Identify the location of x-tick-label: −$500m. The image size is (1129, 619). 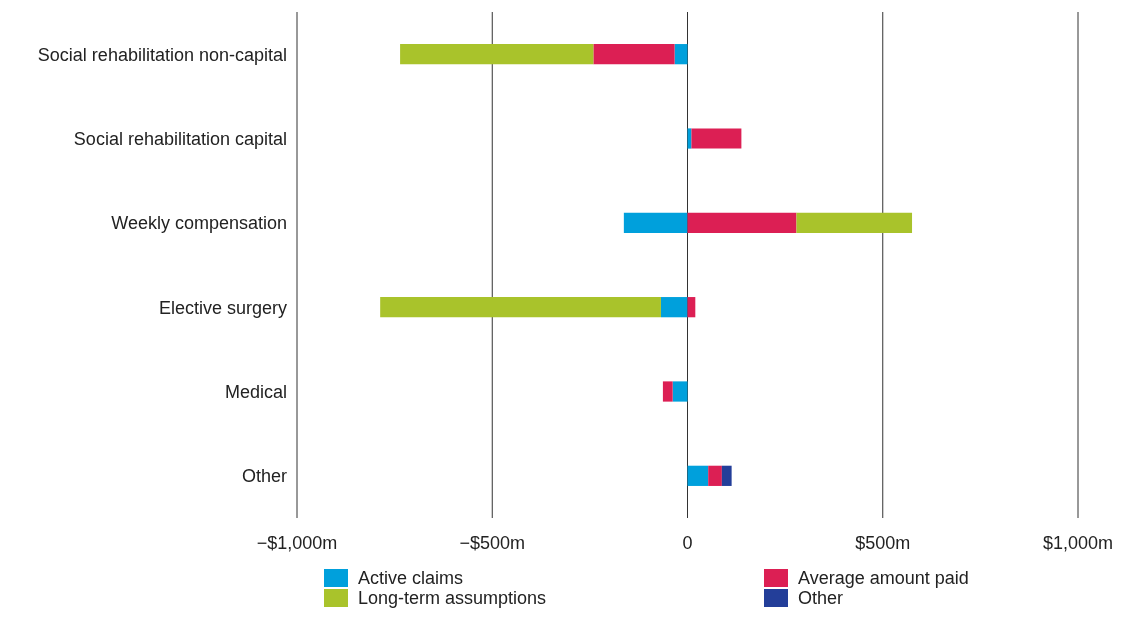
(492, 542).